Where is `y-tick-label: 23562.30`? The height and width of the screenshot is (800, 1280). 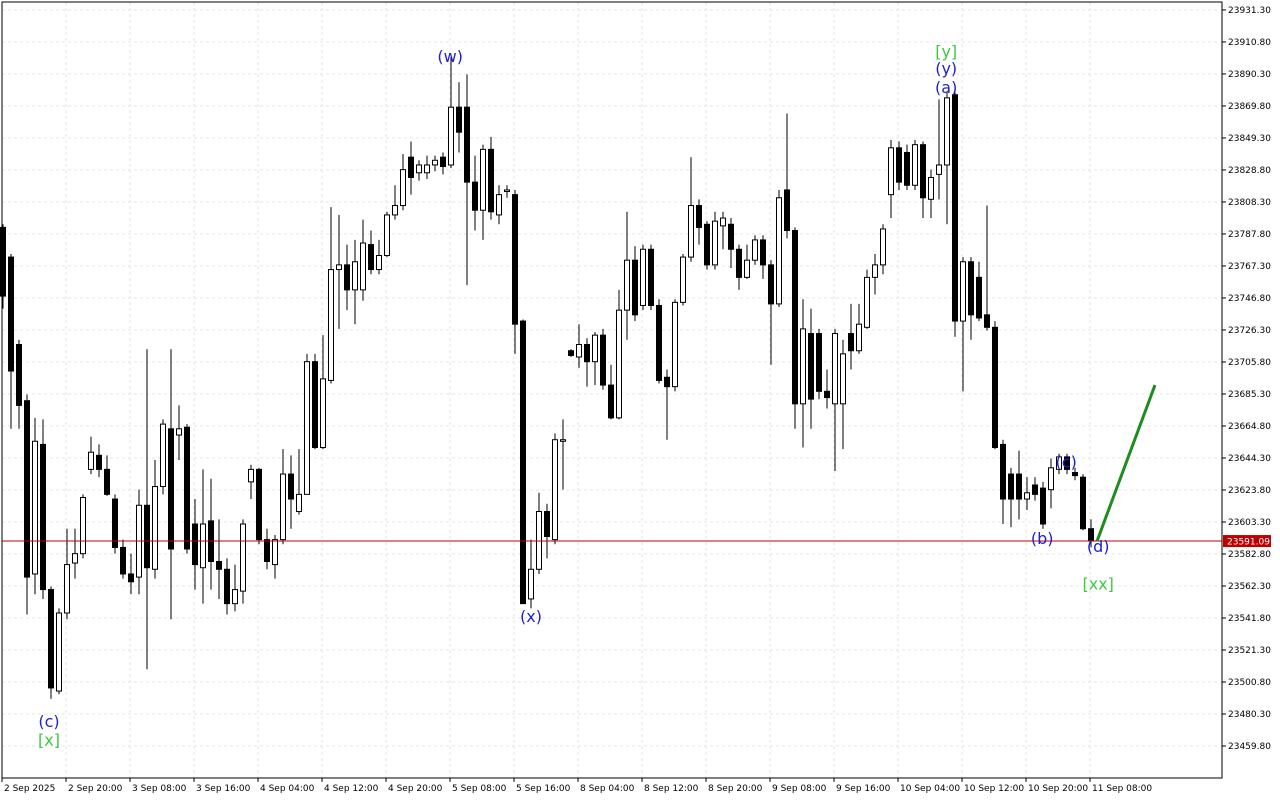 y-tick-label: 23562.30 is located at coordinates (1249, 587).